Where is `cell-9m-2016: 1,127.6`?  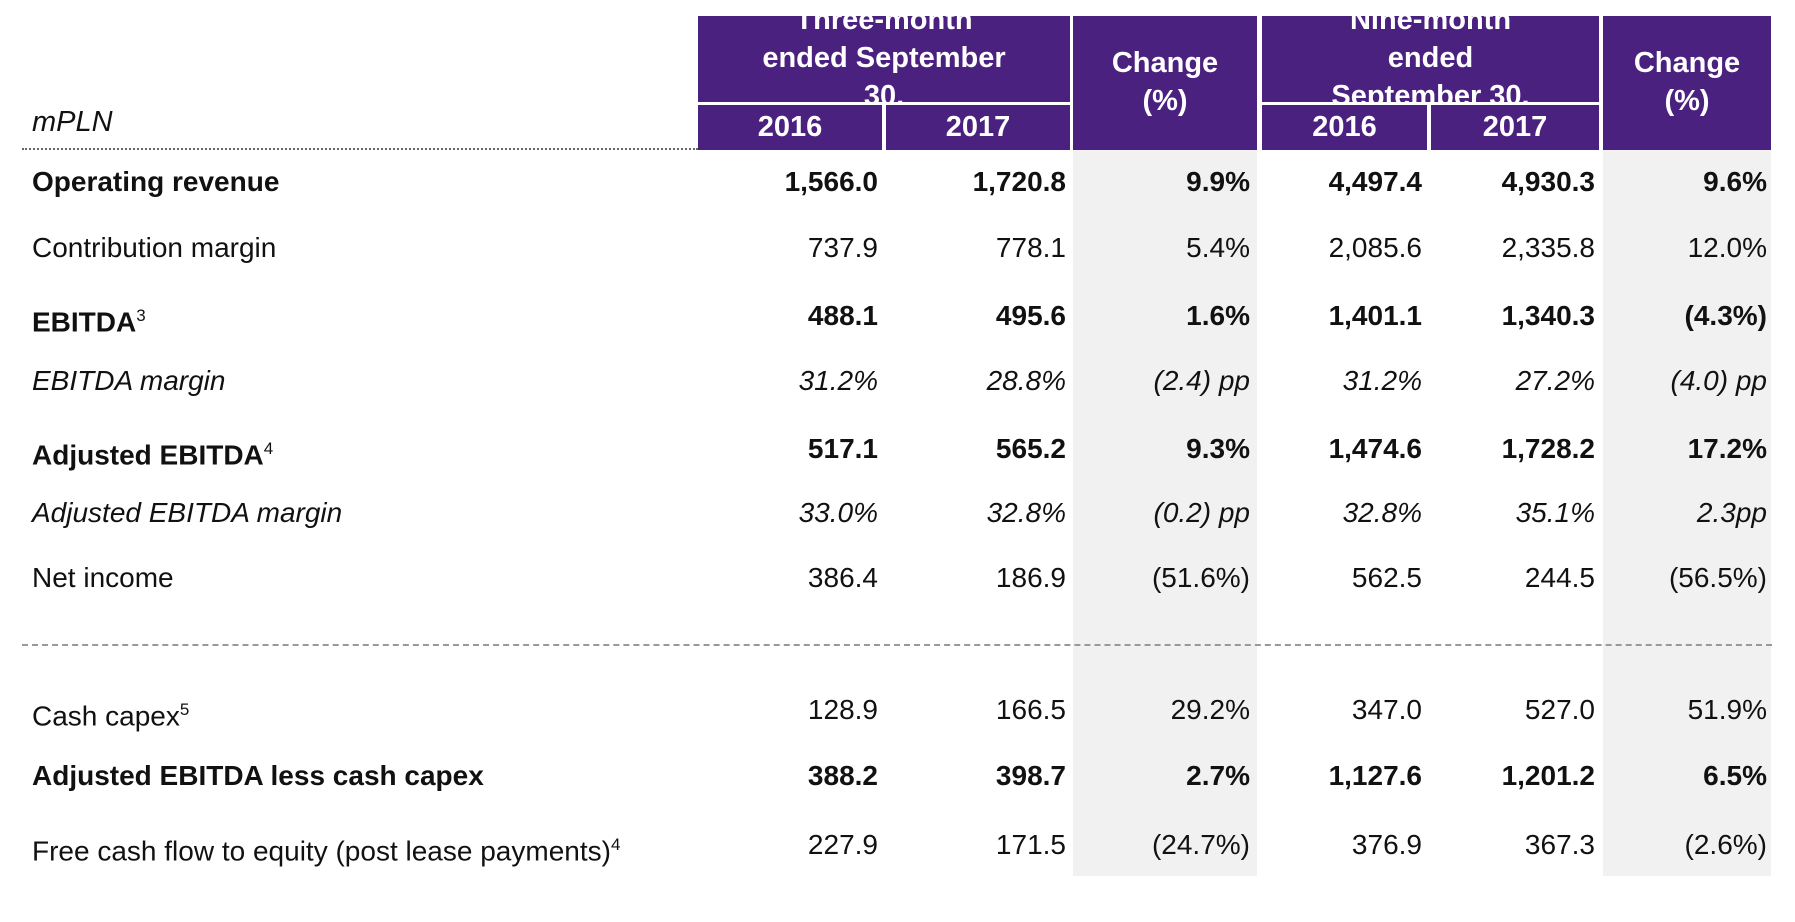
cell-9m-2016: 1,127.6 is located at coordinates (1375, 775).